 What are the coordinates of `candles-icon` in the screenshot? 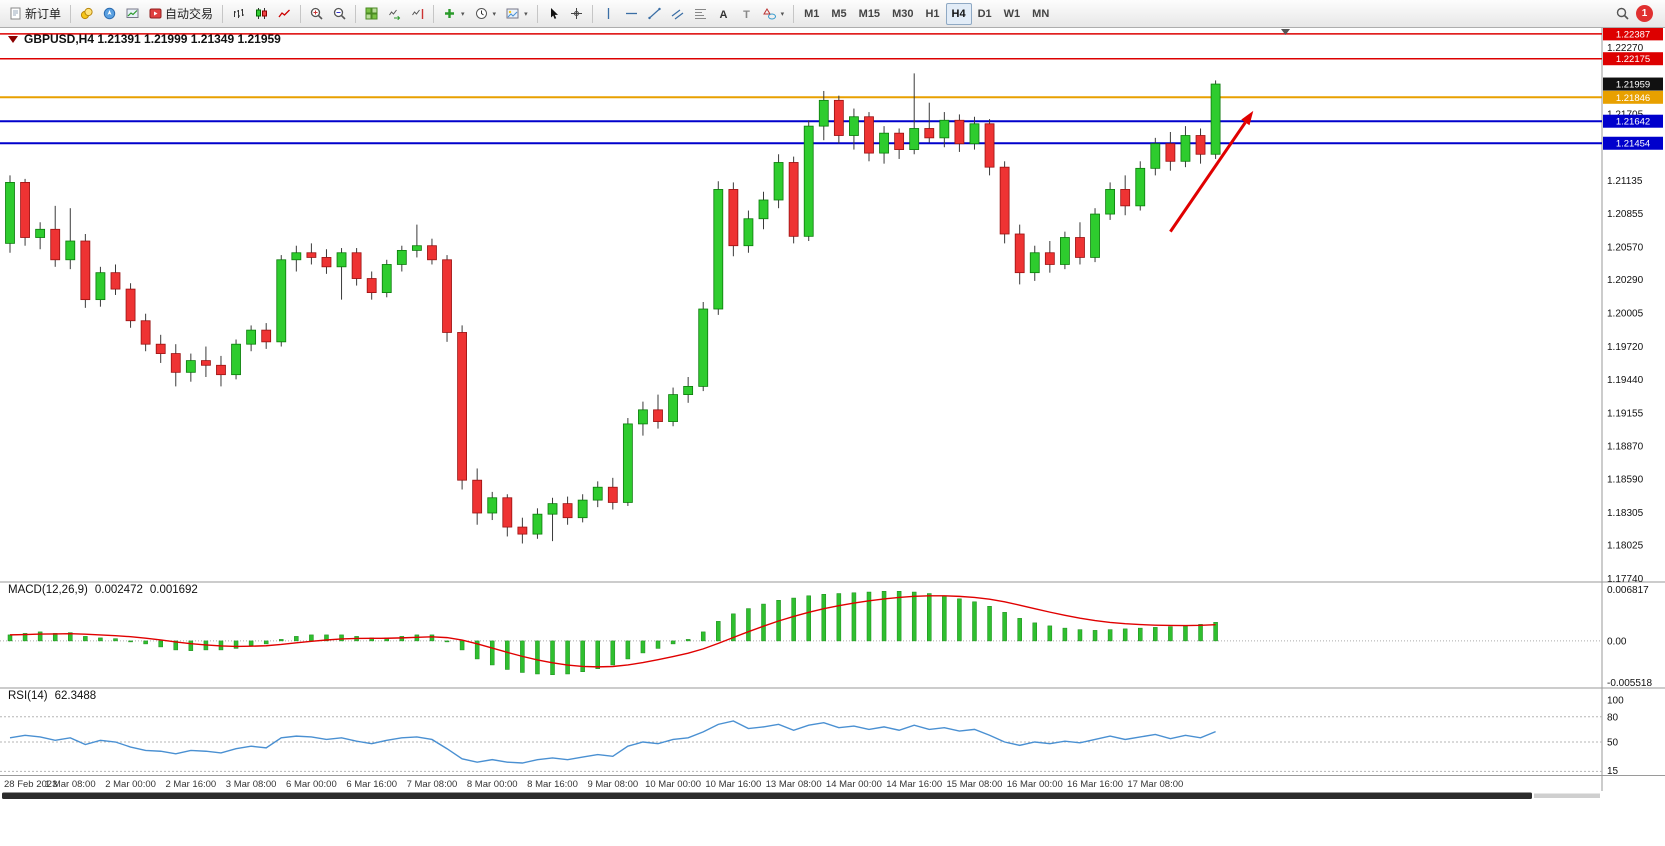 It's located at (262, 13).